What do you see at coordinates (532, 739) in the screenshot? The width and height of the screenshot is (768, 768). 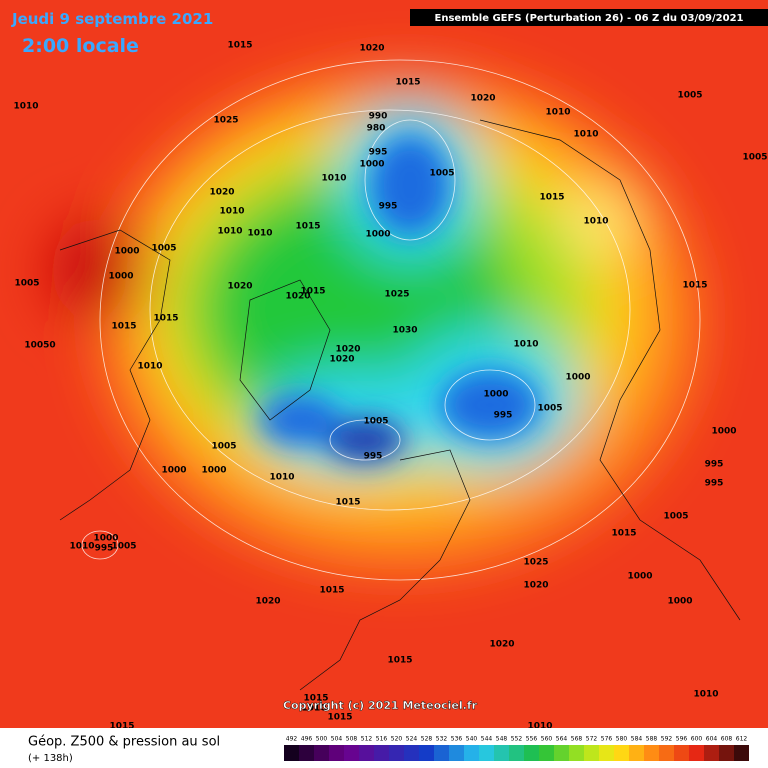 I see `scale-label: 556` at bounding box center [532, 739].